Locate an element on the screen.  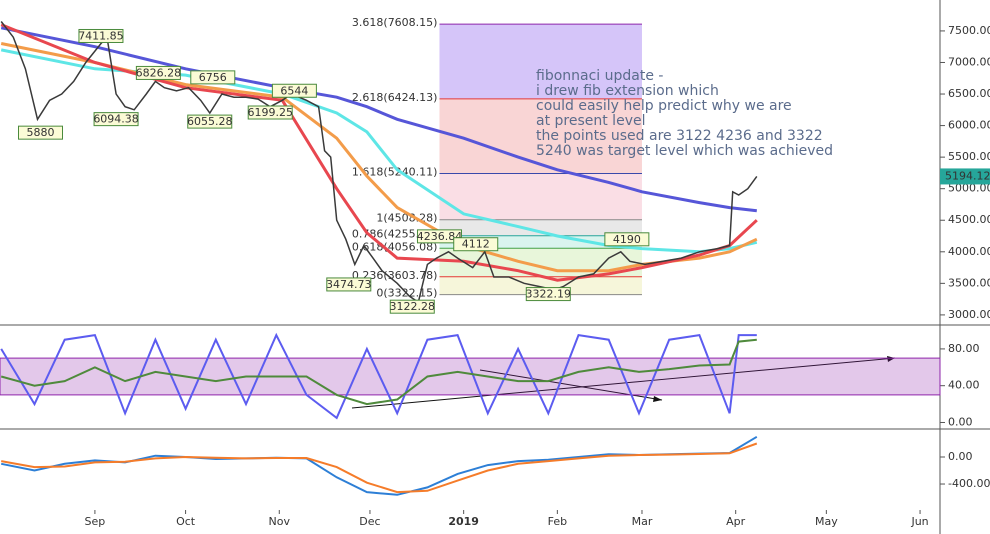
y-tick-label: 4000.00 is located at coordinates (969, 251).